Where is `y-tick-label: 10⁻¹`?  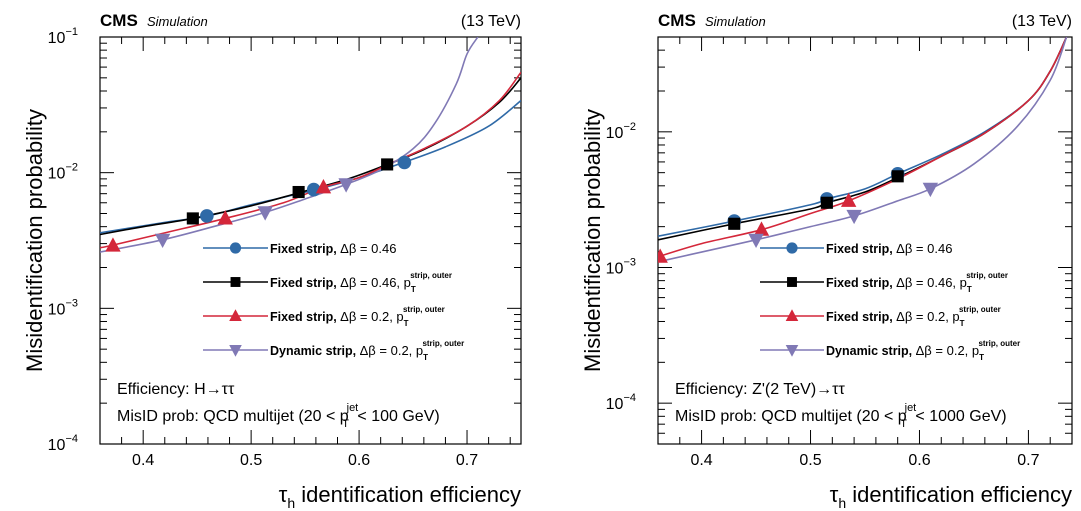
y-tick-label: 10⁻¹ is located at coordinates (63, 36).